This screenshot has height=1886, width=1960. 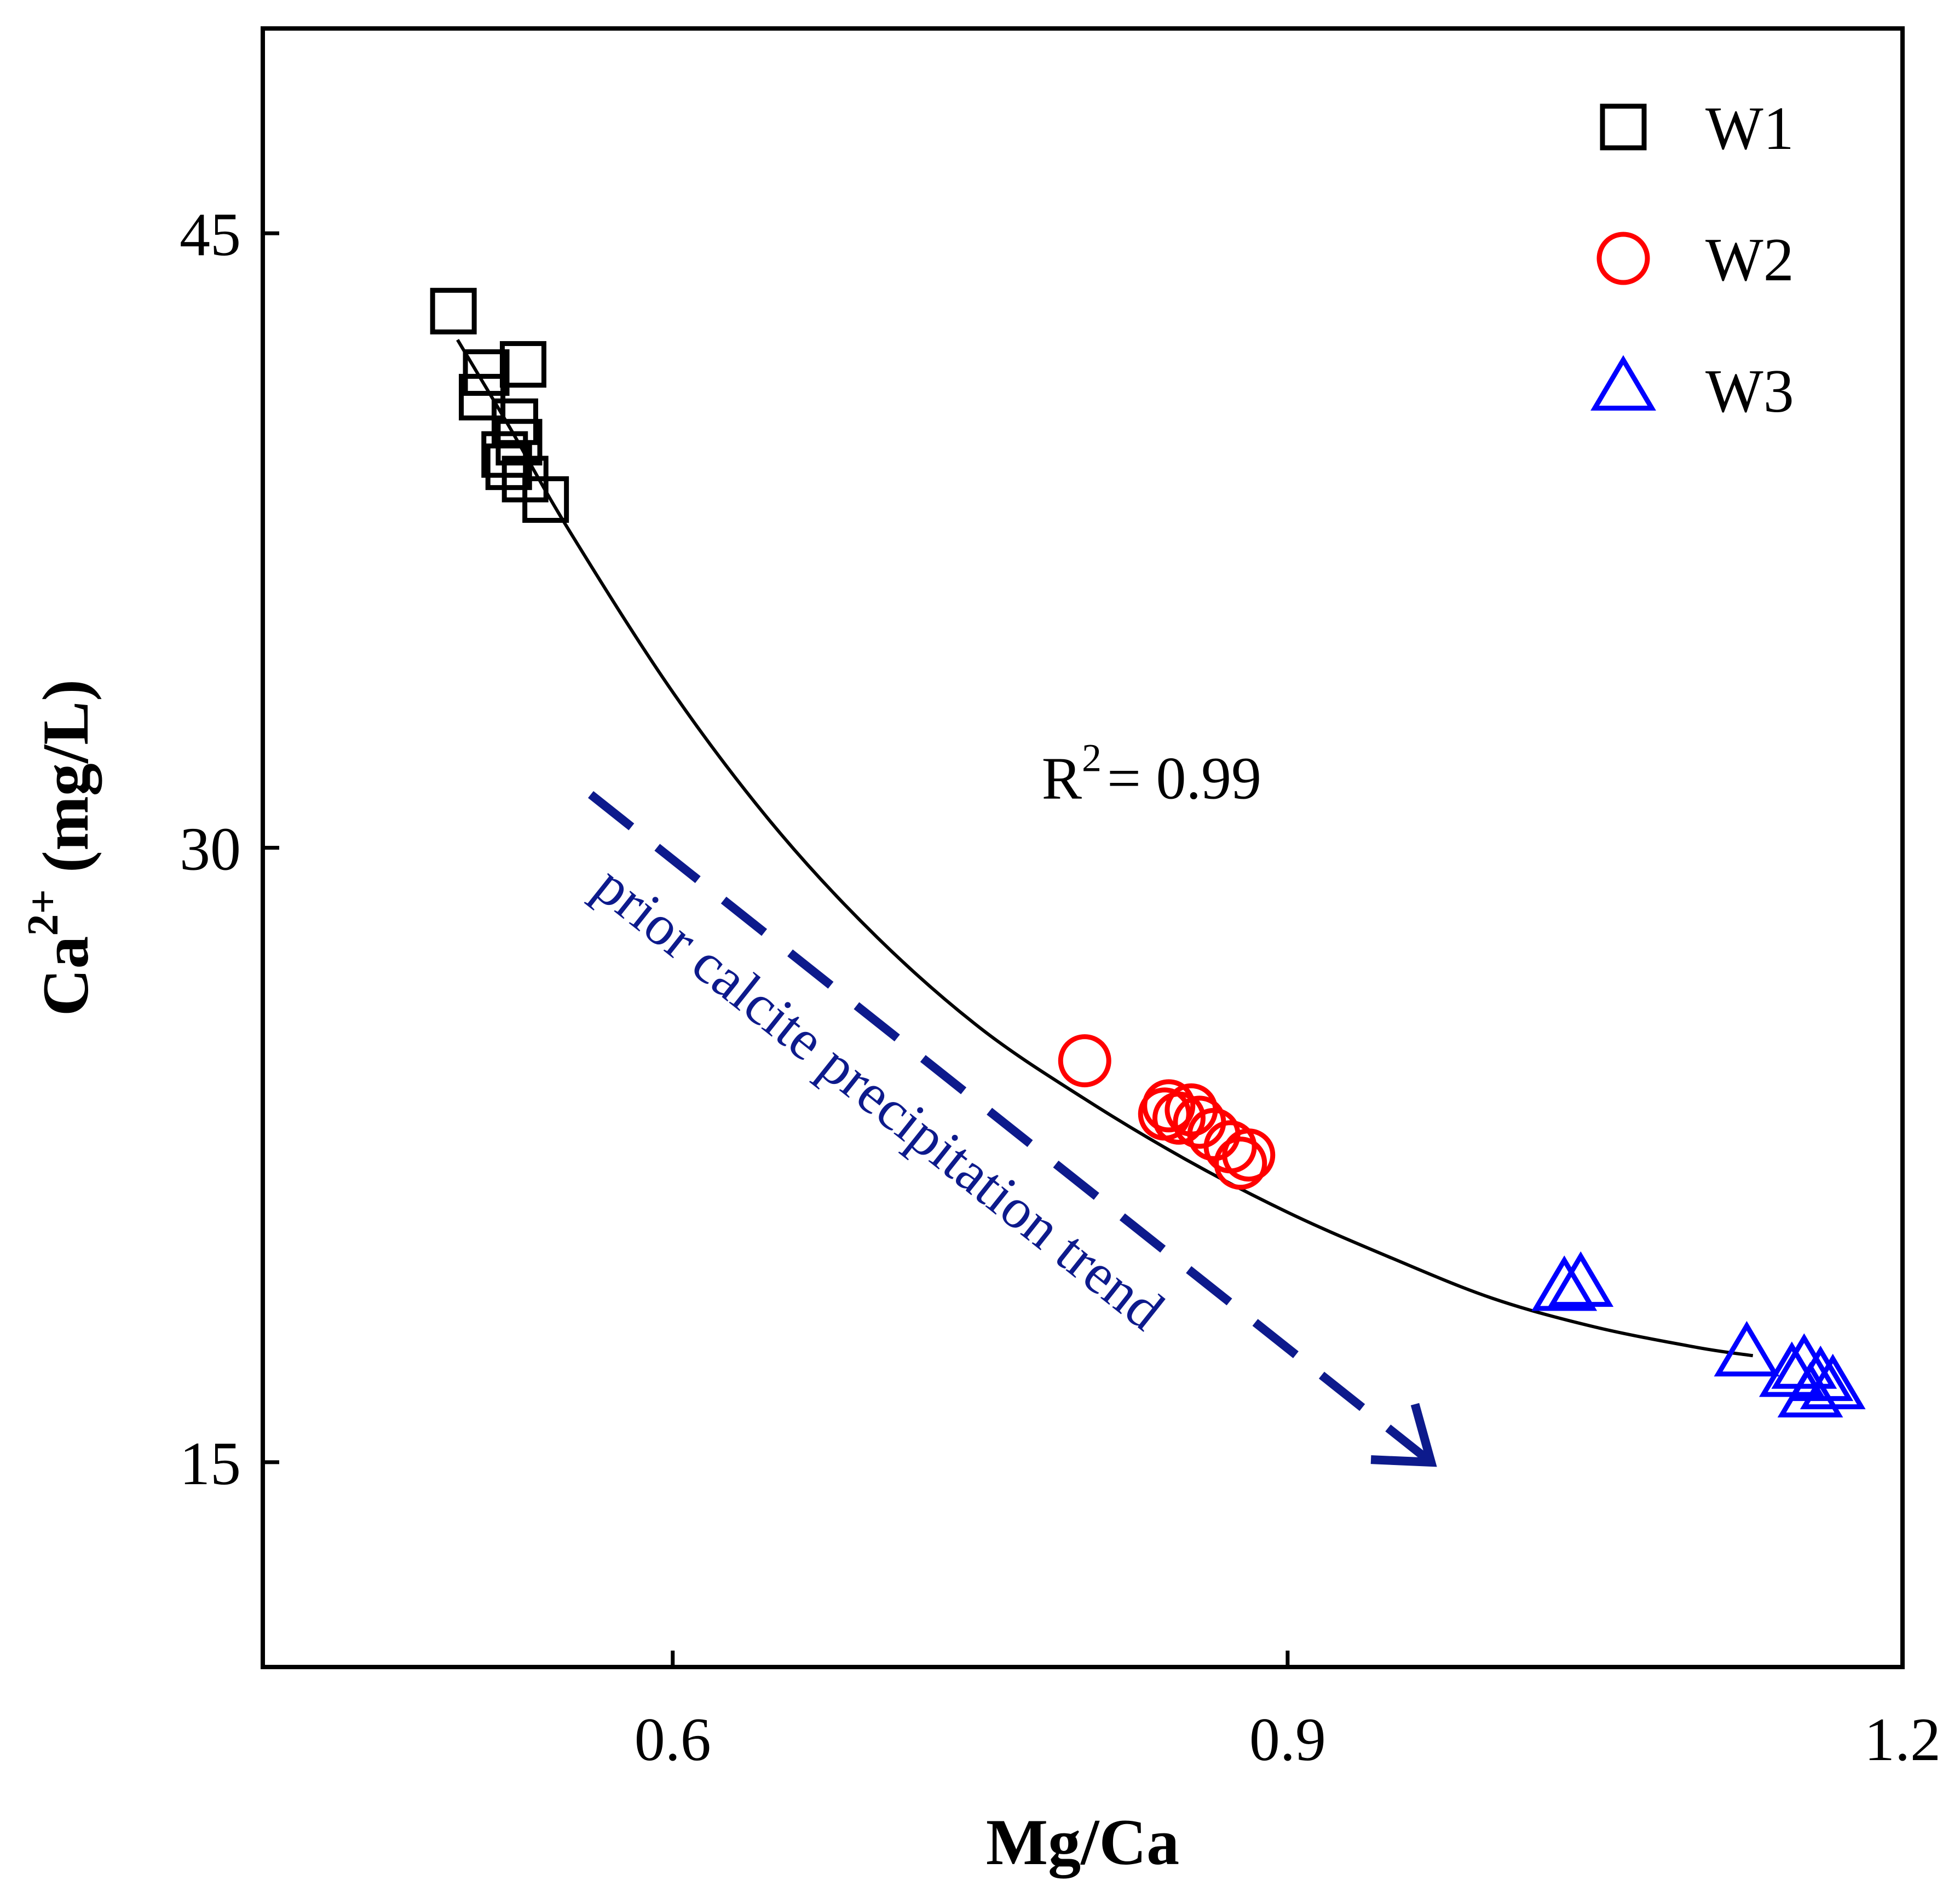 I want to click on series-w2, so click(x=1167, y=1112).